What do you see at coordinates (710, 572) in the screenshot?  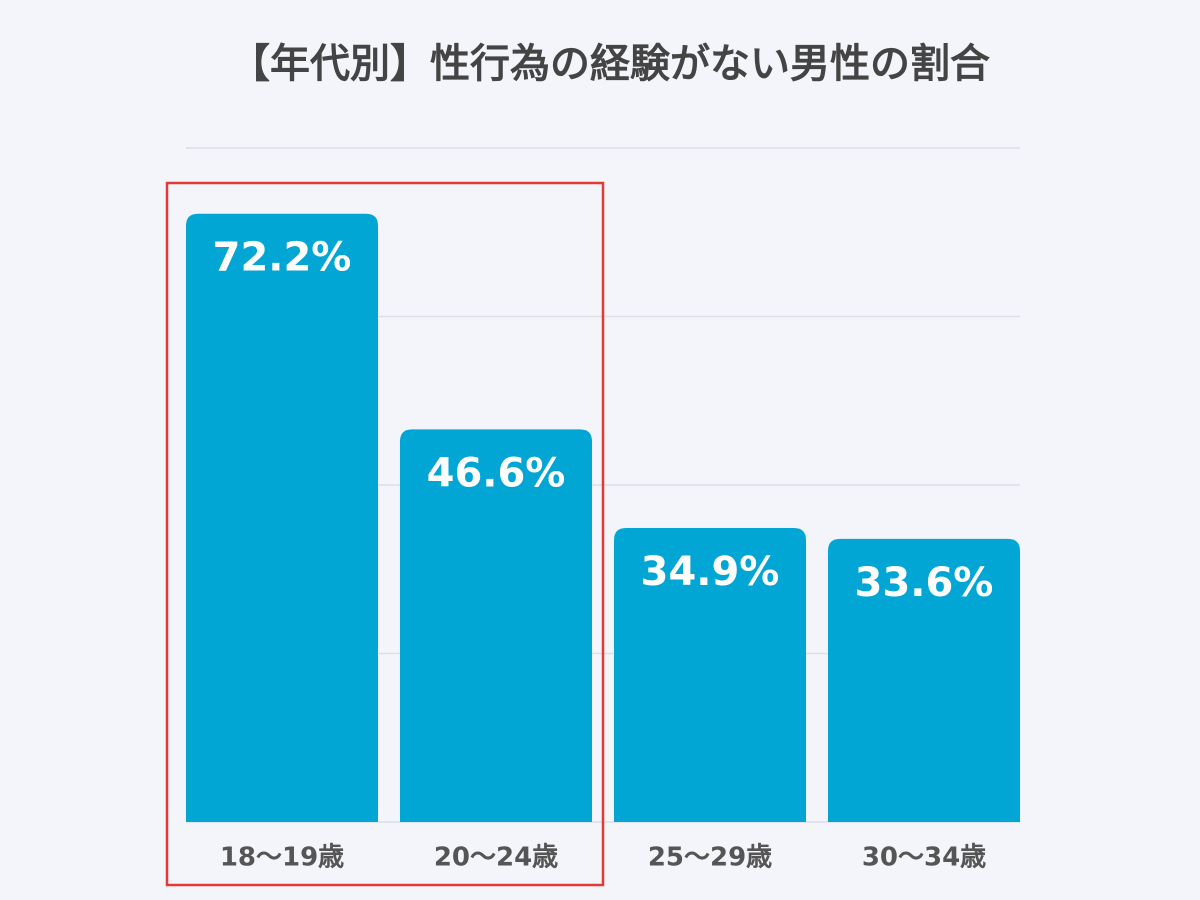 I see `value-label: 34.9%` at bounding box center [710, 572].